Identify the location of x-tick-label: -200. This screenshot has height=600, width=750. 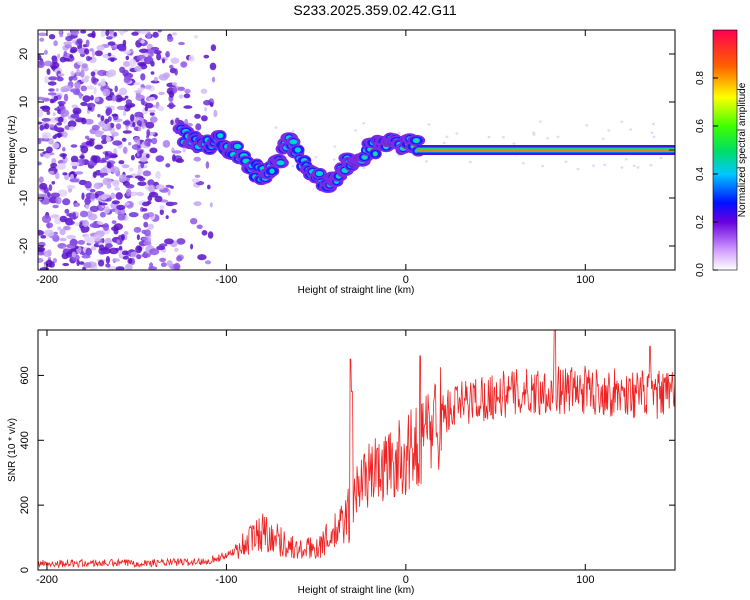
(47, 580).